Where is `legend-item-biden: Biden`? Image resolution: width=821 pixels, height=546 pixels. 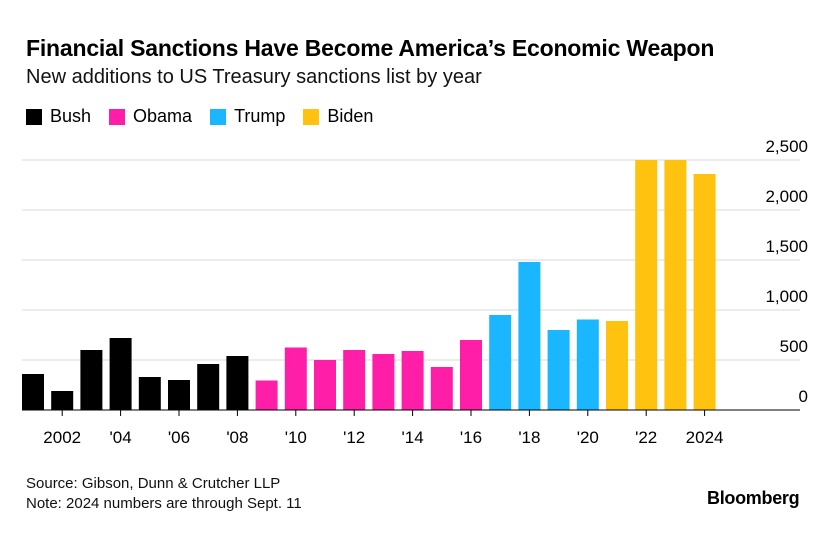
legend-item-biden: Biden is located at coordinates (338, 116).